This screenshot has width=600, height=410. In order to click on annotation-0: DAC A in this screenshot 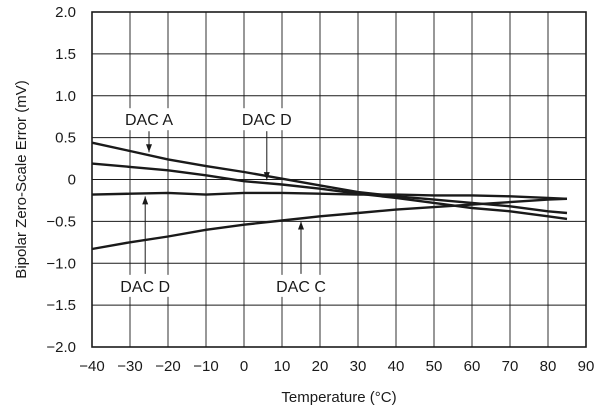, I will do `click(149, 130)`.